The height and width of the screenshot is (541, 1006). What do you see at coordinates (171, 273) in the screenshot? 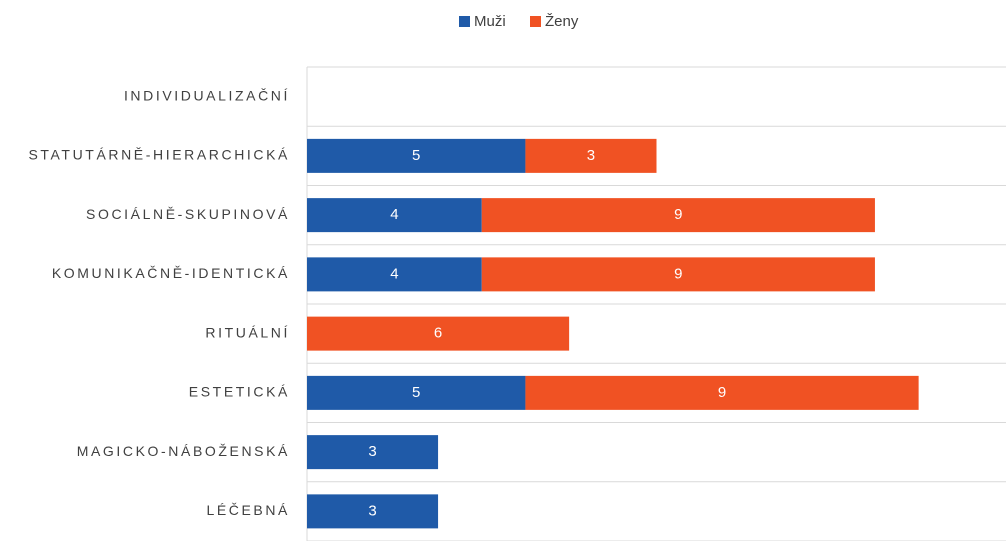
I see `category-label: KOMUNIKAČNĚ-IDENTICKÁ` at bounding box center [171, 273].